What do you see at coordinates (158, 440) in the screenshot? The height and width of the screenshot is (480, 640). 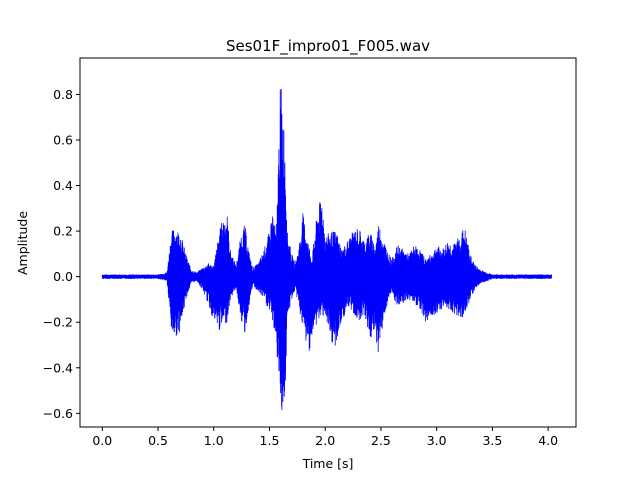 I see `x-tick-label: 0.5` at bounding box center [158, 440].